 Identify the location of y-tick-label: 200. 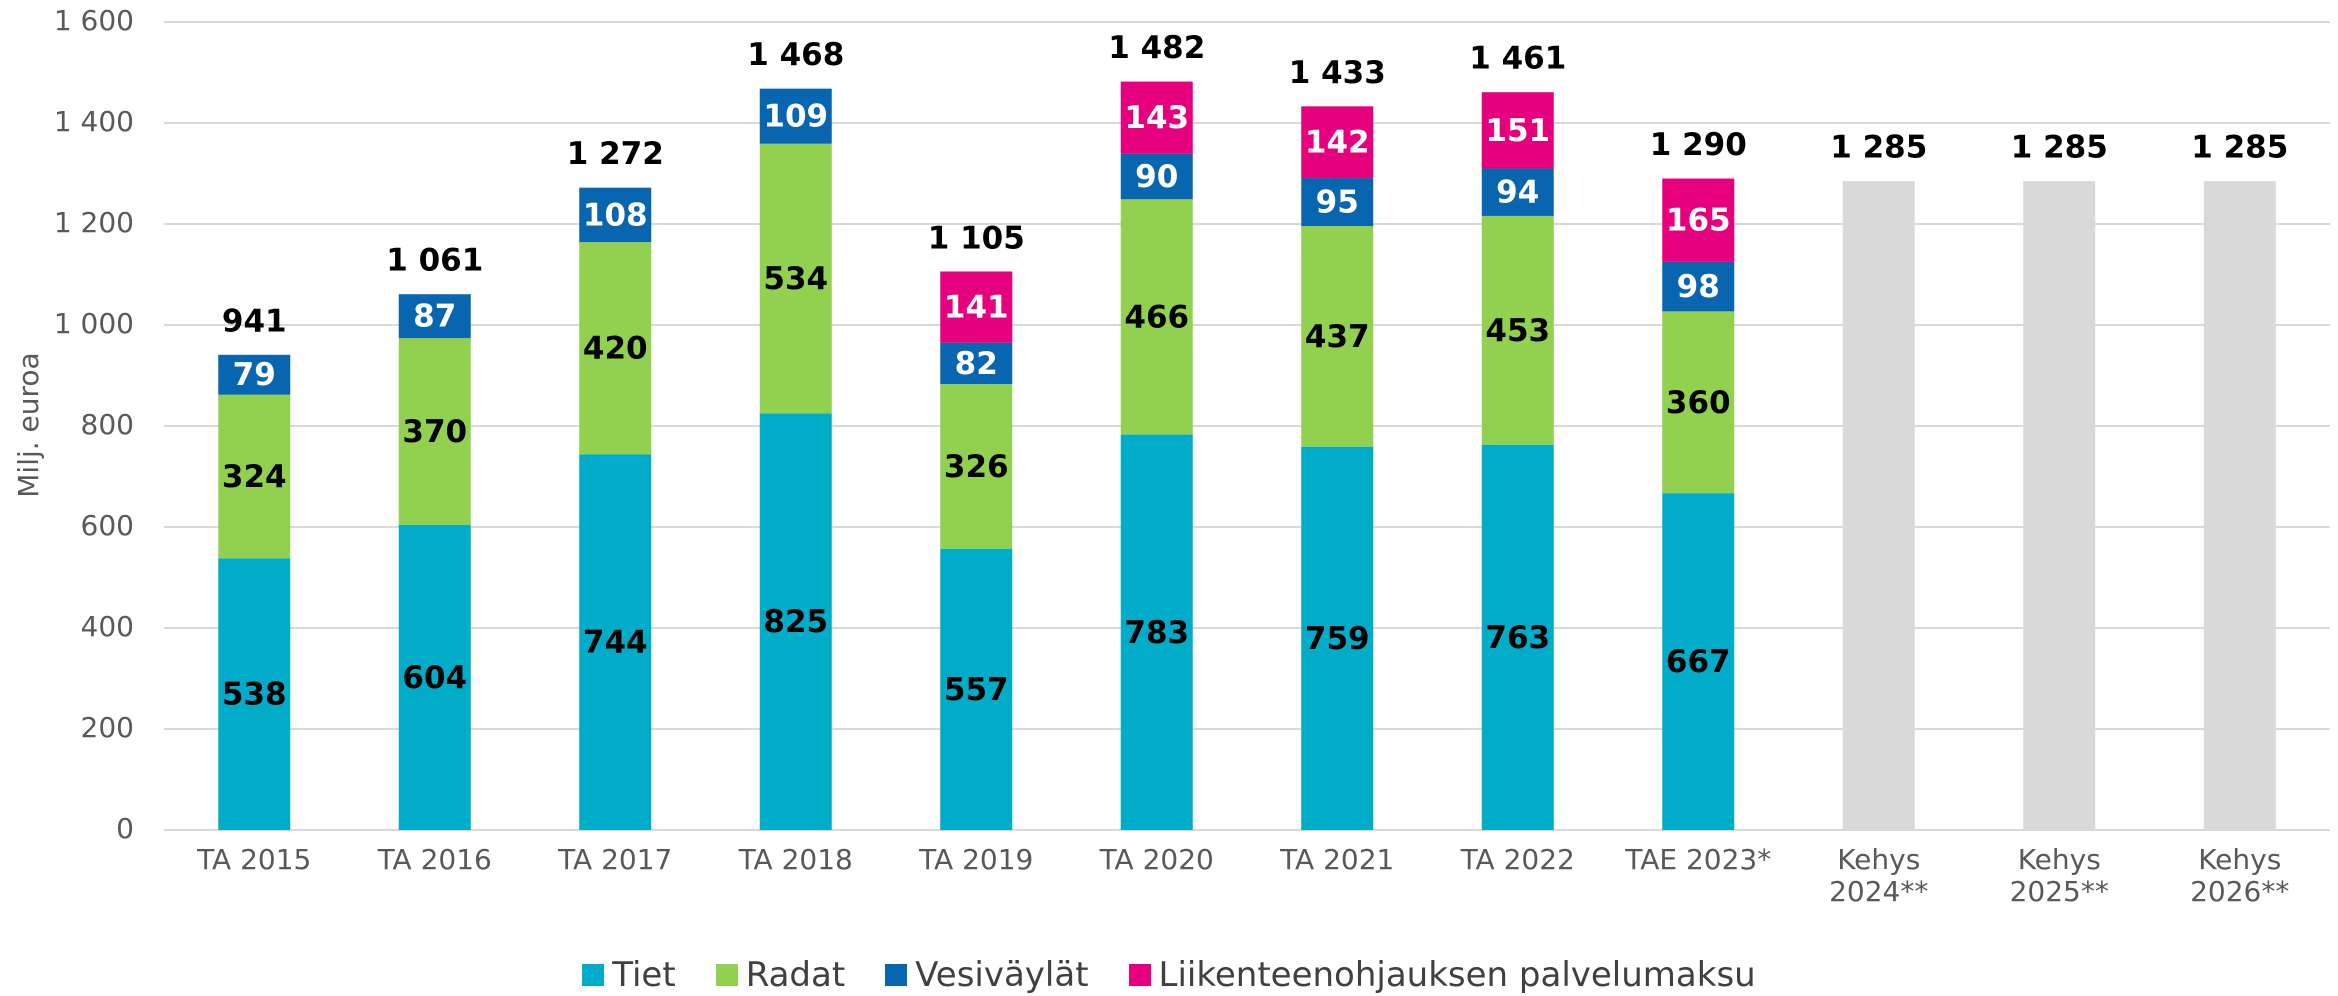
(107, 727).